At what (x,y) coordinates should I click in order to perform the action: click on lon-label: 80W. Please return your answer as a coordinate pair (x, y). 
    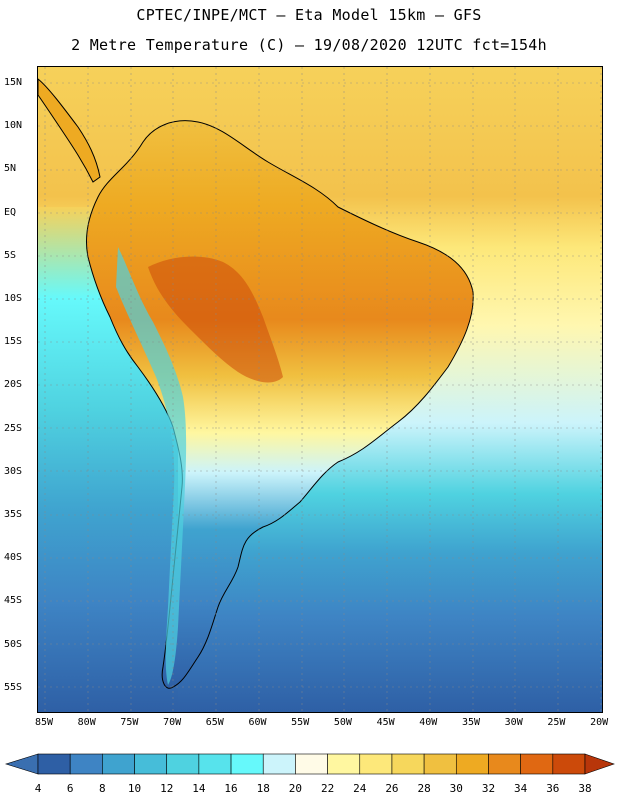
    Looking at the image, I should click on (86, 722).